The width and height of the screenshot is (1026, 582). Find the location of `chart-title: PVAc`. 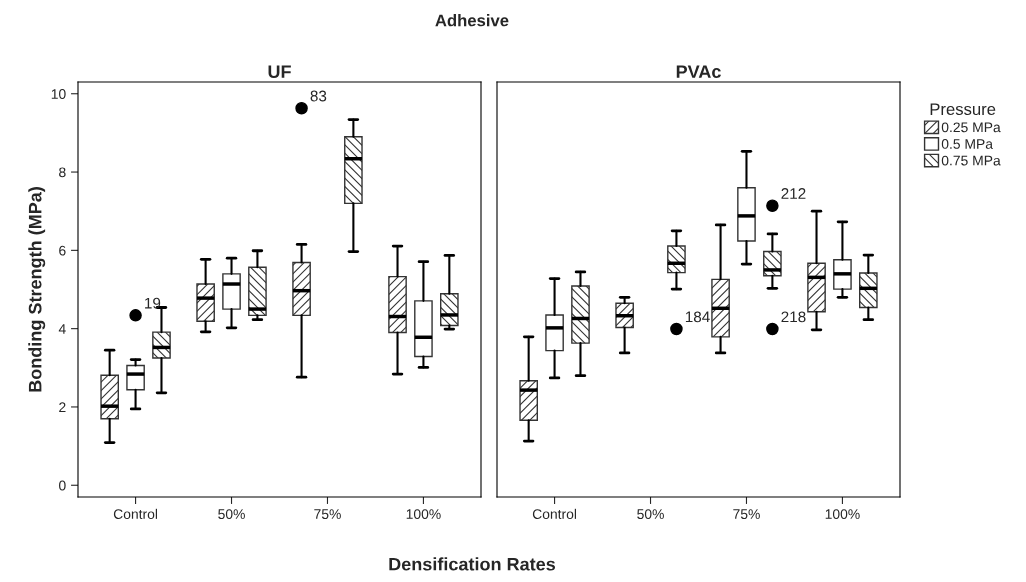

chart-title: PVAc is located at coordinates (698, 72).